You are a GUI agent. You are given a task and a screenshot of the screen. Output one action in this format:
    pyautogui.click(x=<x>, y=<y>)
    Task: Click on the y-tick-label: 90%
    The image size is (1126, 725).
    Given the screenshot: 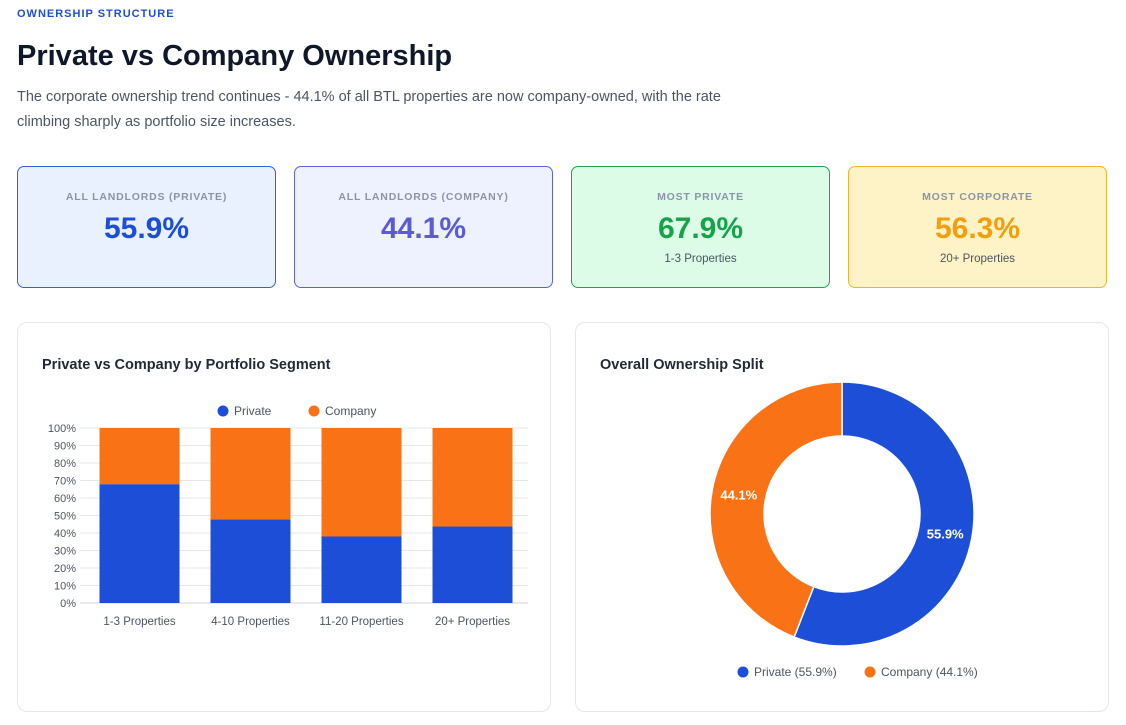 What is the action you would take?
    pyautogui.click(x=65, y=447)
    